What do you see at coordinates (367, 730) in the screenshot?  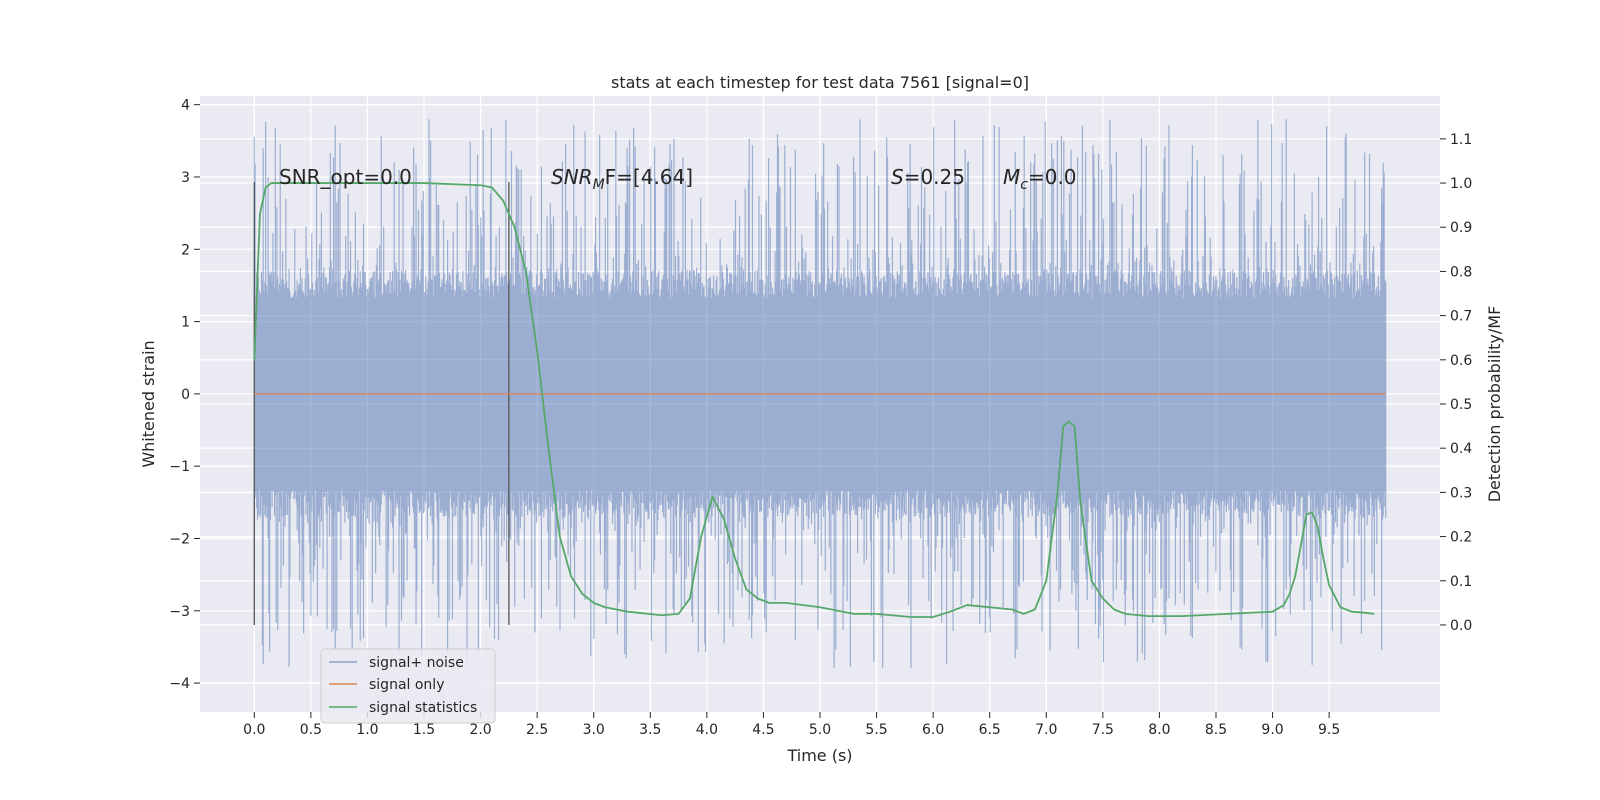 I see `x-tick-label: 1.0` at bounding box center [367, 730].